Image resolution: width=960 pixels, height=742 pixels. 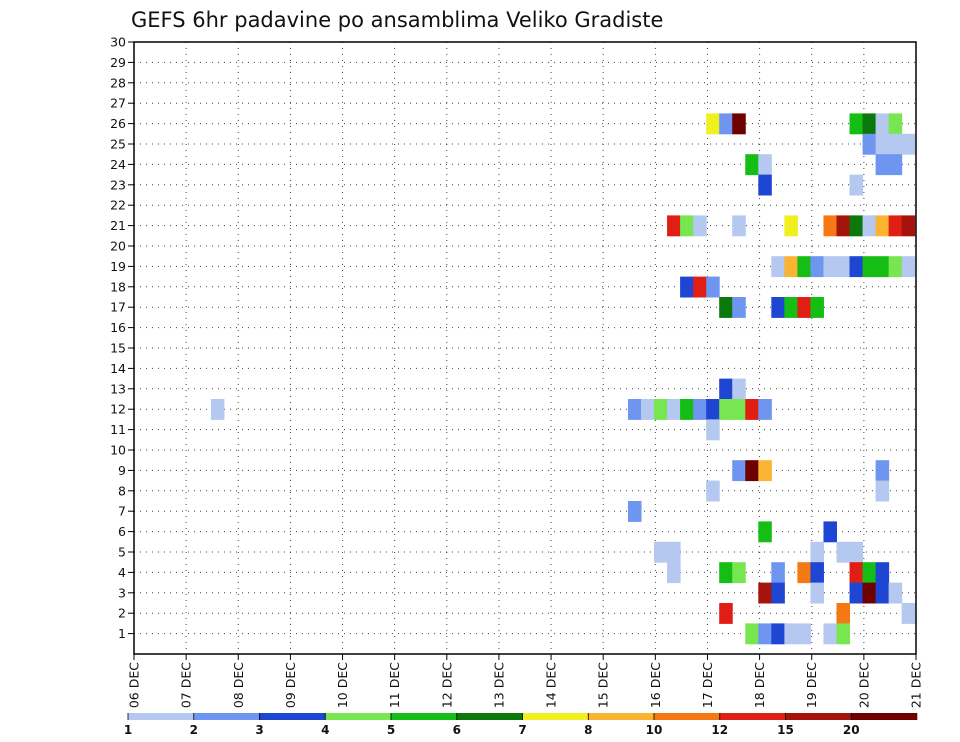 What do you see at coordinates (122, 633) in the screenshot?
I see `y-tick-label: 1` at bounding box center [122, 633].